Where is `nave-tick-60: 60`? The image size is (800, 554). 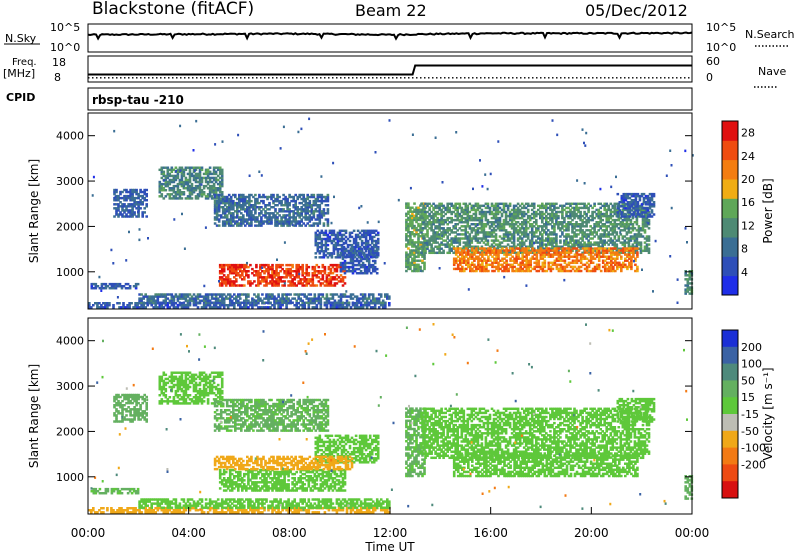 nave-tick-60: 60 is located at coordinates (713, 61).